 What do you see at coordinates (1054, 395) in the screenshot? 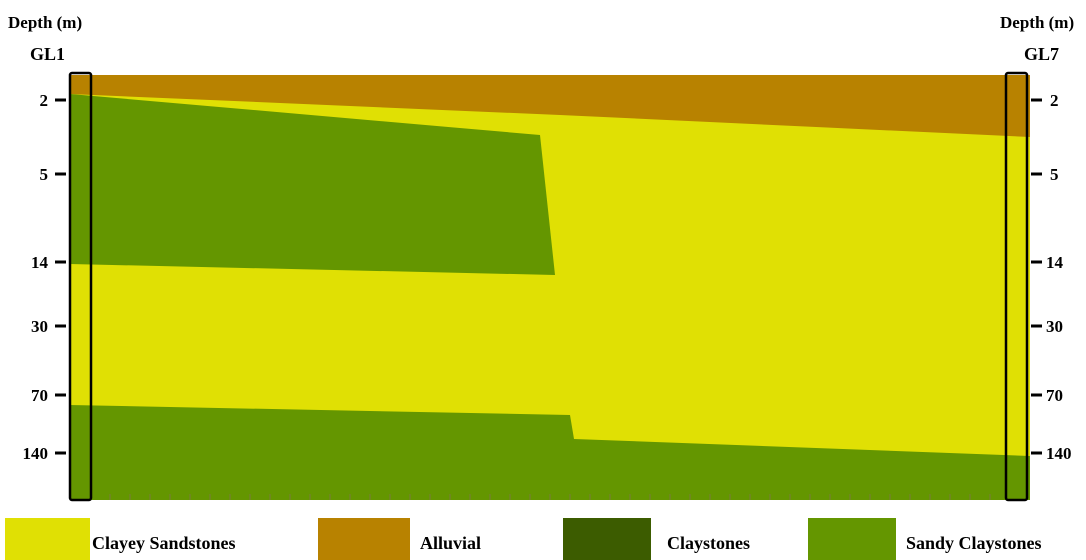
I see `right-tick-label: 70` at bounding box center [1054, 395].